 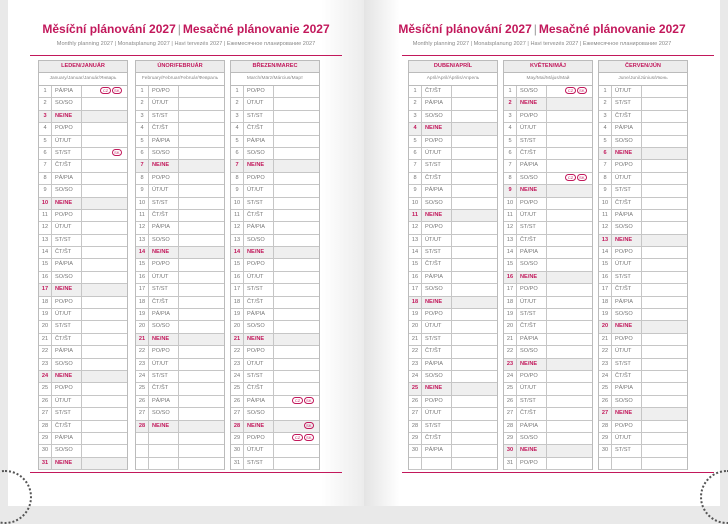 I want to click on day-row: 9 SO/SO, so click(x=83, y=191).